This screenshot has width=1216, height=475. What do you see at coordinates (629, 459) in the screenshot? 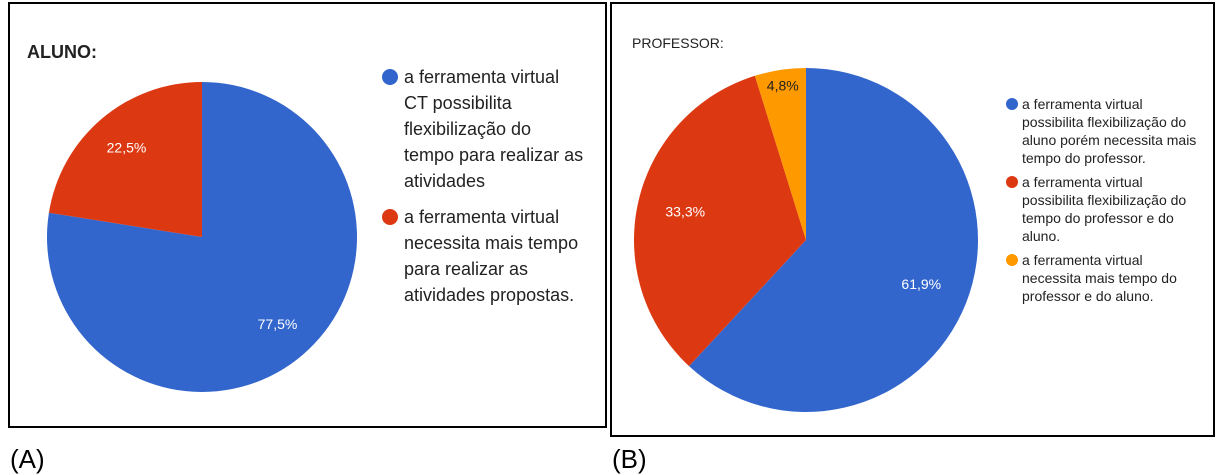
I see `caption: (B)` at bounding box center [629, 459].